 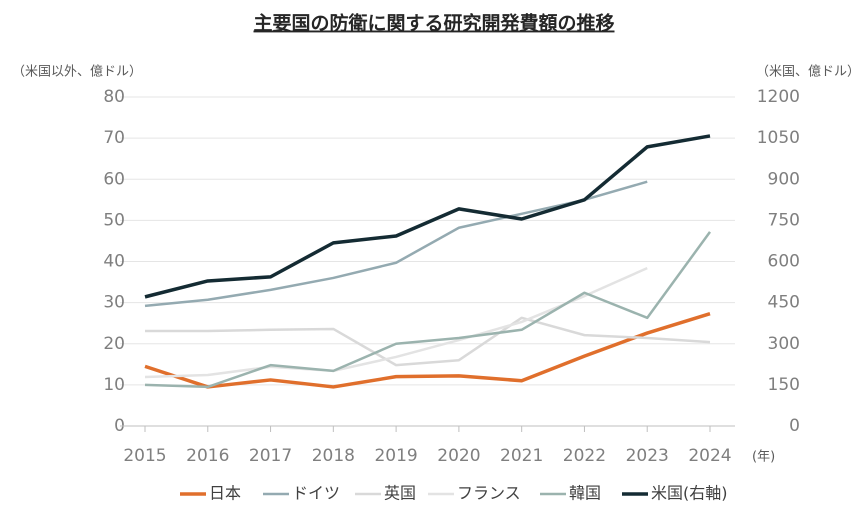 I want to click on x-tick-label: 2022, so click(x=584, y=456).